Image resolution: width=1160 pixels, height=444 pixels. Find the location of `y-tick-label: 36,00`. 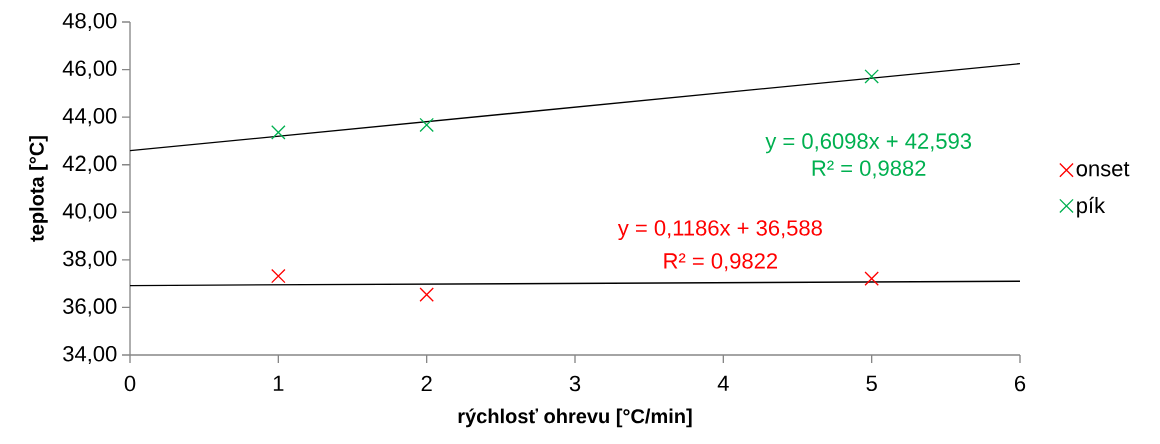

y-tick-label: 36,00 is located at coordinates (90, 307).